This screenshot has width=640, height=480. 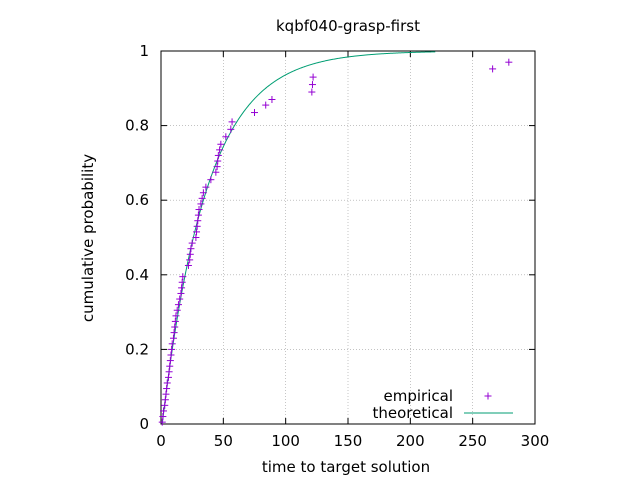 I want to click on legend-marker-empirical, so click(x=488, y=396).